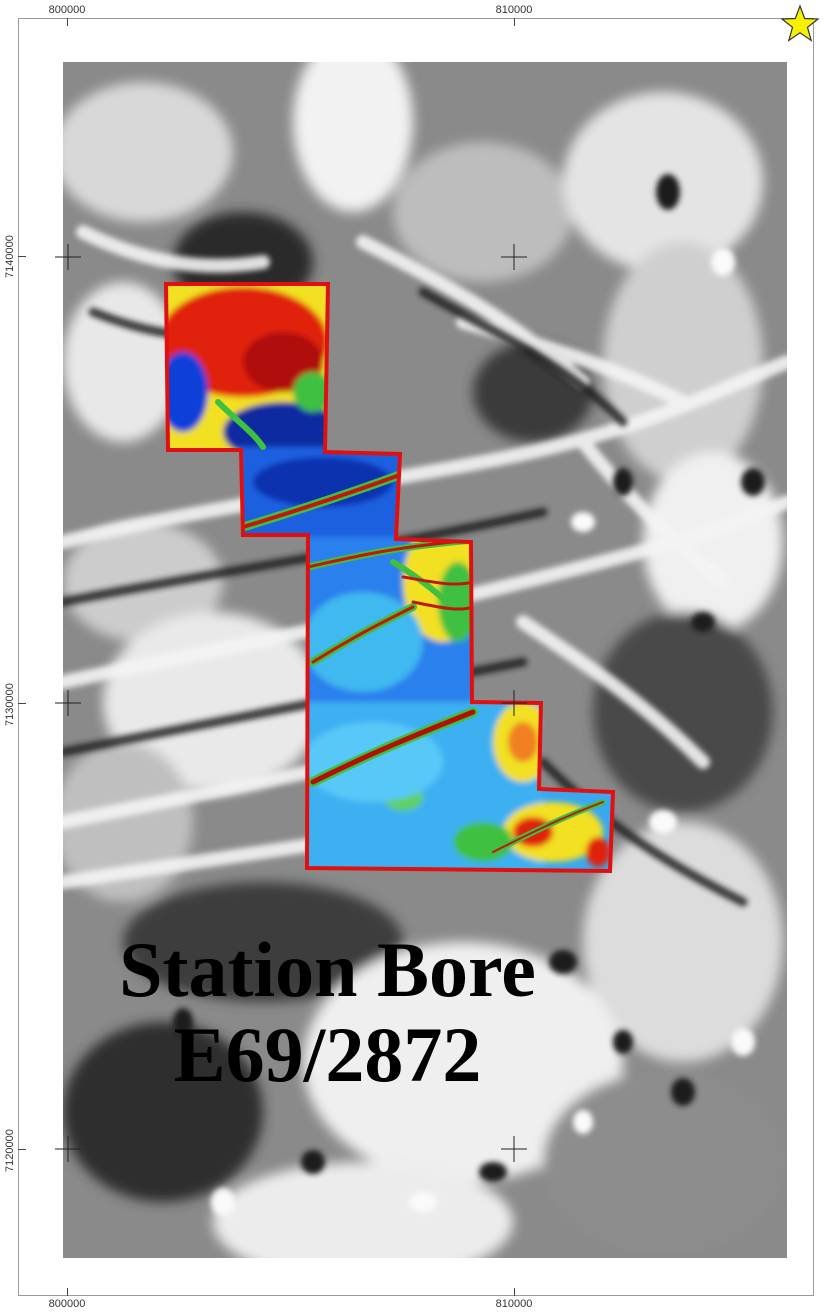 The image size is (825, 1313). I want to click on easting-label-800000-top: 800000, so click(67, 10).